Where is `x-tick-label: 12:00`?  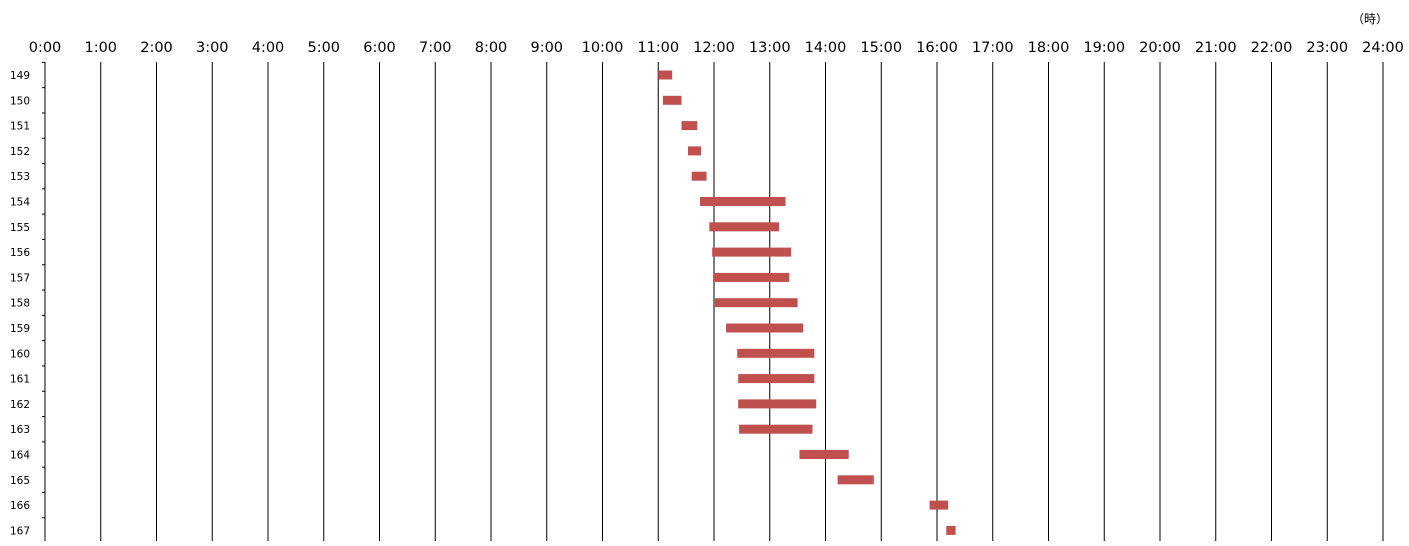 x-tick-label: 12:00 is located at coordinates (714, 48).